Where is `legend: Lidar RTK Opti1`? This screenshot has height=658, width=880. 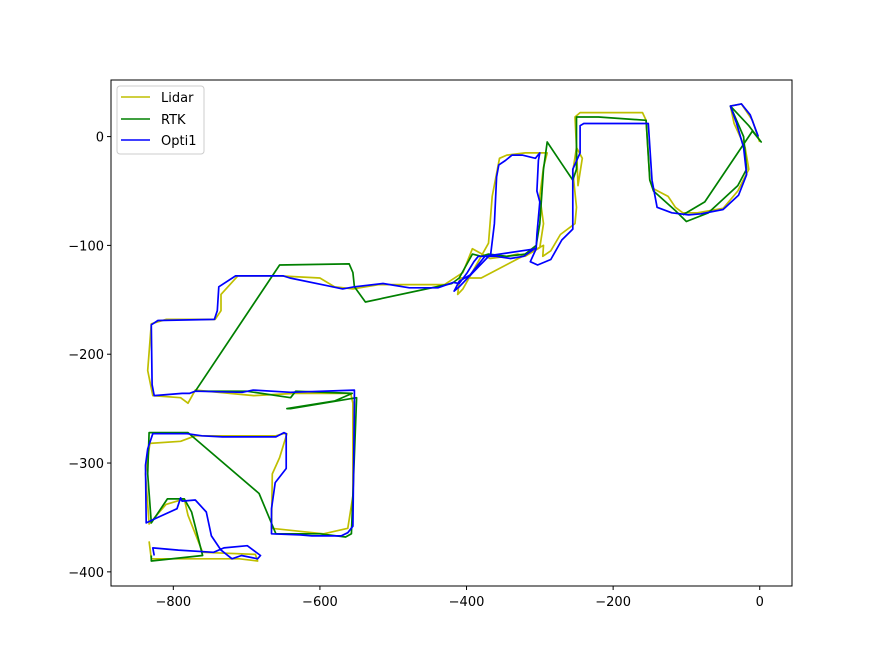
legend: Lidar RTK Opti1 is located at coordinates (160, 120).